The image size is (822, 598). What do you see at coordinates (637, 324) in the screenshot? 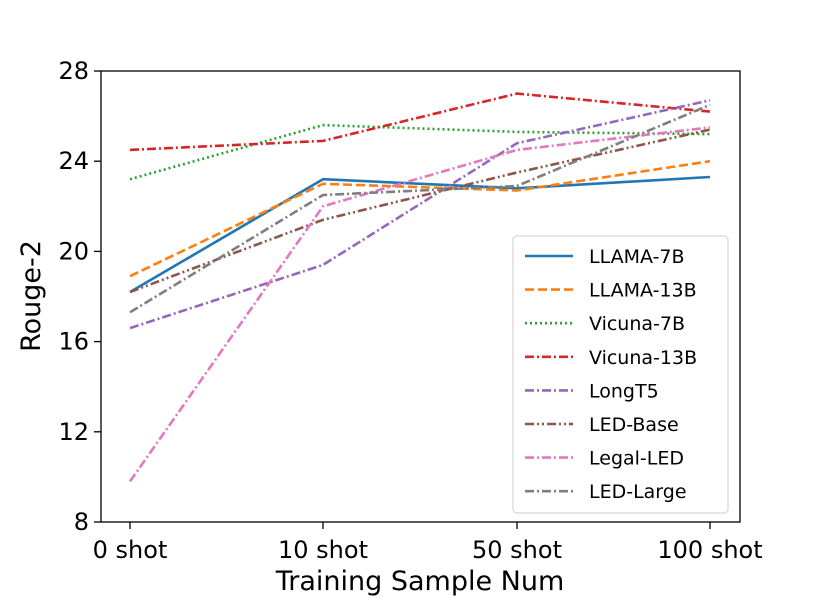
I see `legend-label-vicuna-7b: Vicuna-7B` at bounding box center [637, 324].